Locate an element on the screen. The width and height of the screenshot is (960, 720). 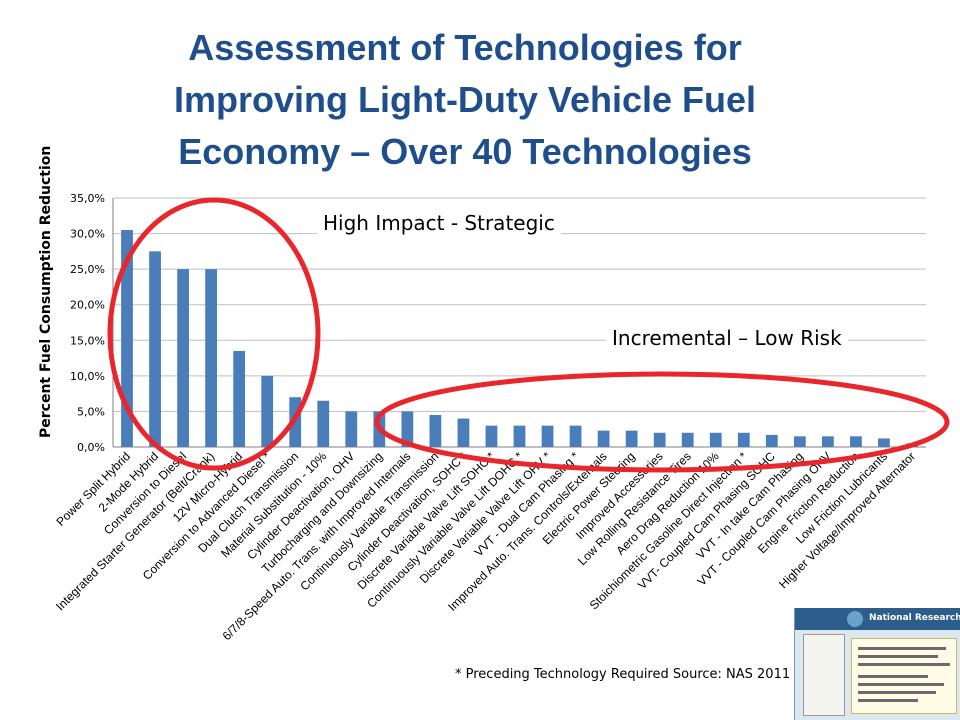
report-cover-thumbnail: National Research Council is located at coordinates (877, 664).